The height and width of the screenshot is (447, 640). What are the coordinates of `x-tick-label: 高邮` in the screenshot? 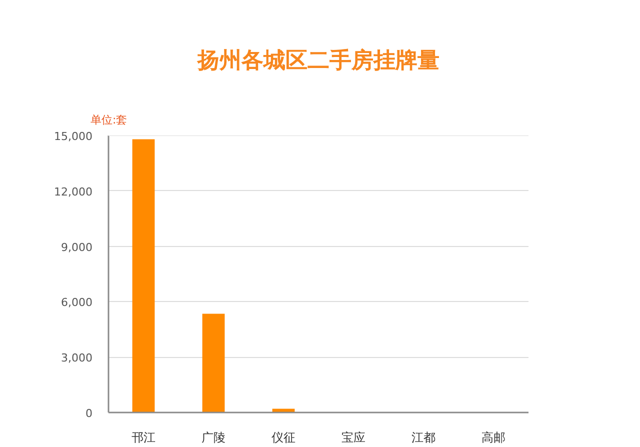 It's located at (494, 437).